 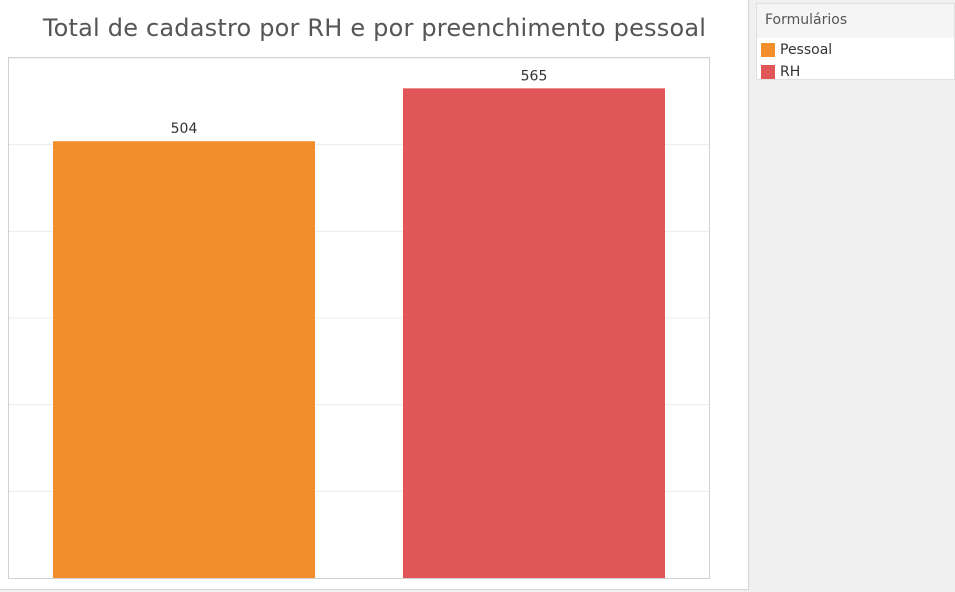 What do you see at coordinates (855, 21) in the screenshot?
I see `legend-header` at bounding box center [855, 21].